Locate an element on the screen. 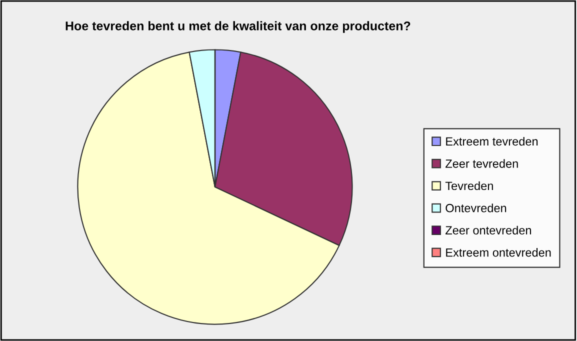 The height and width of the screenshot is (341, 577). legend-label: Tevreden is located at coordinates (469, 185).